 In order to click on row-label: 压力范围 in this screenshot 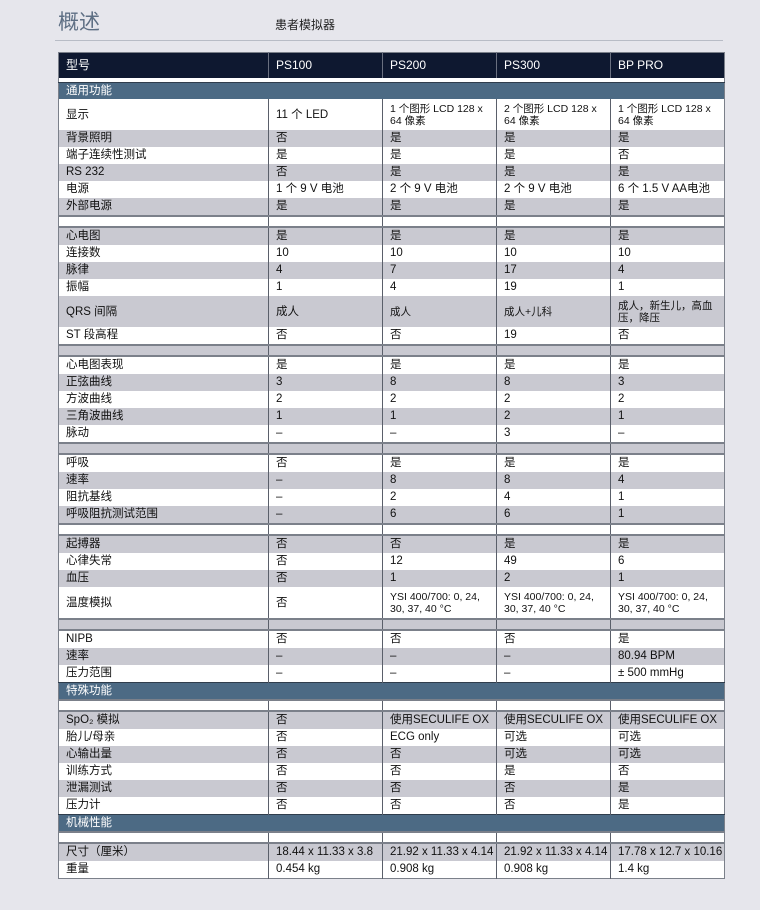, I will do `click(163, 674)`.